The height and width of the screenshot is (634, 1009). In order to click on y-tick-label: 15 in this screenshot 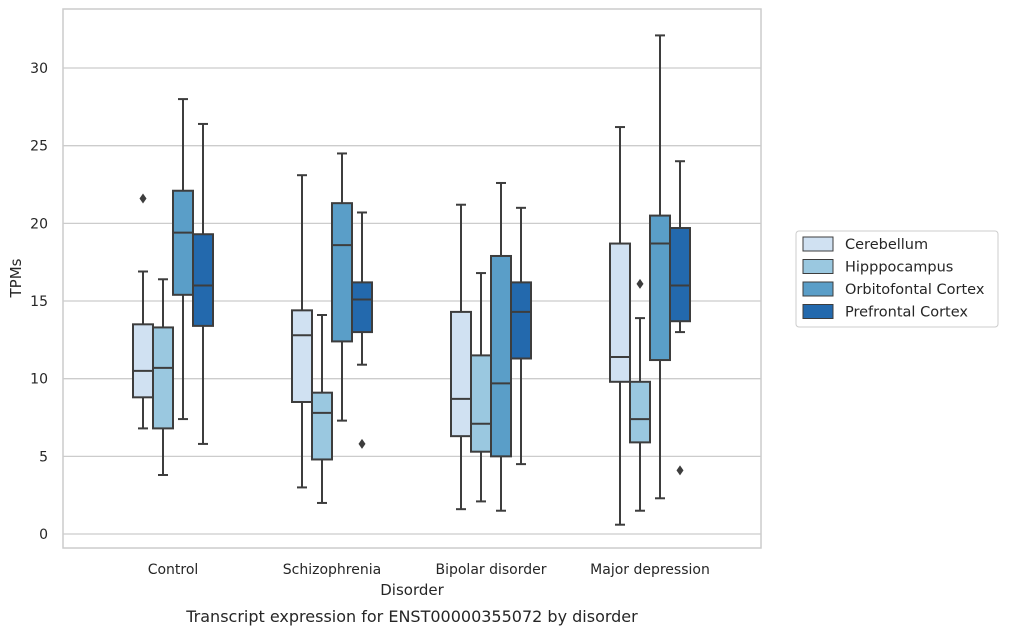, I will do `click(39, 302)`.